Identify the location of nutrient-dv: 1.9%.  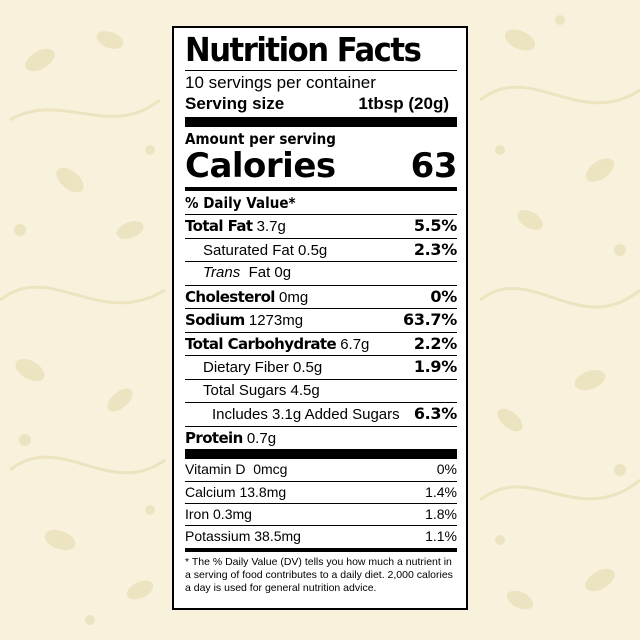
(435, 366).